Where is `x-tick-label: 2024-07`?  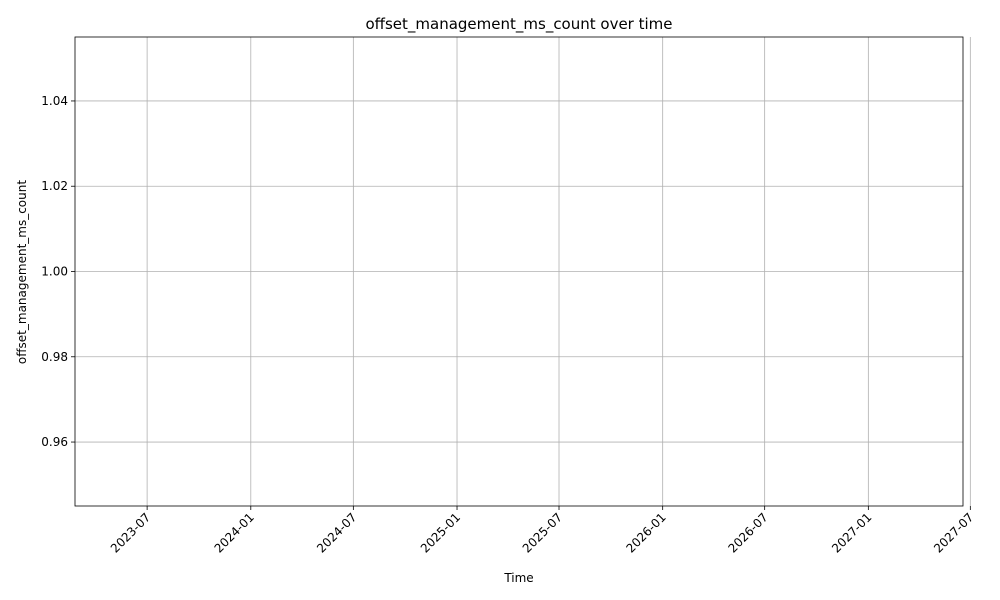
x-tick-label: 2024-07 is located at coordinates (336, 532).